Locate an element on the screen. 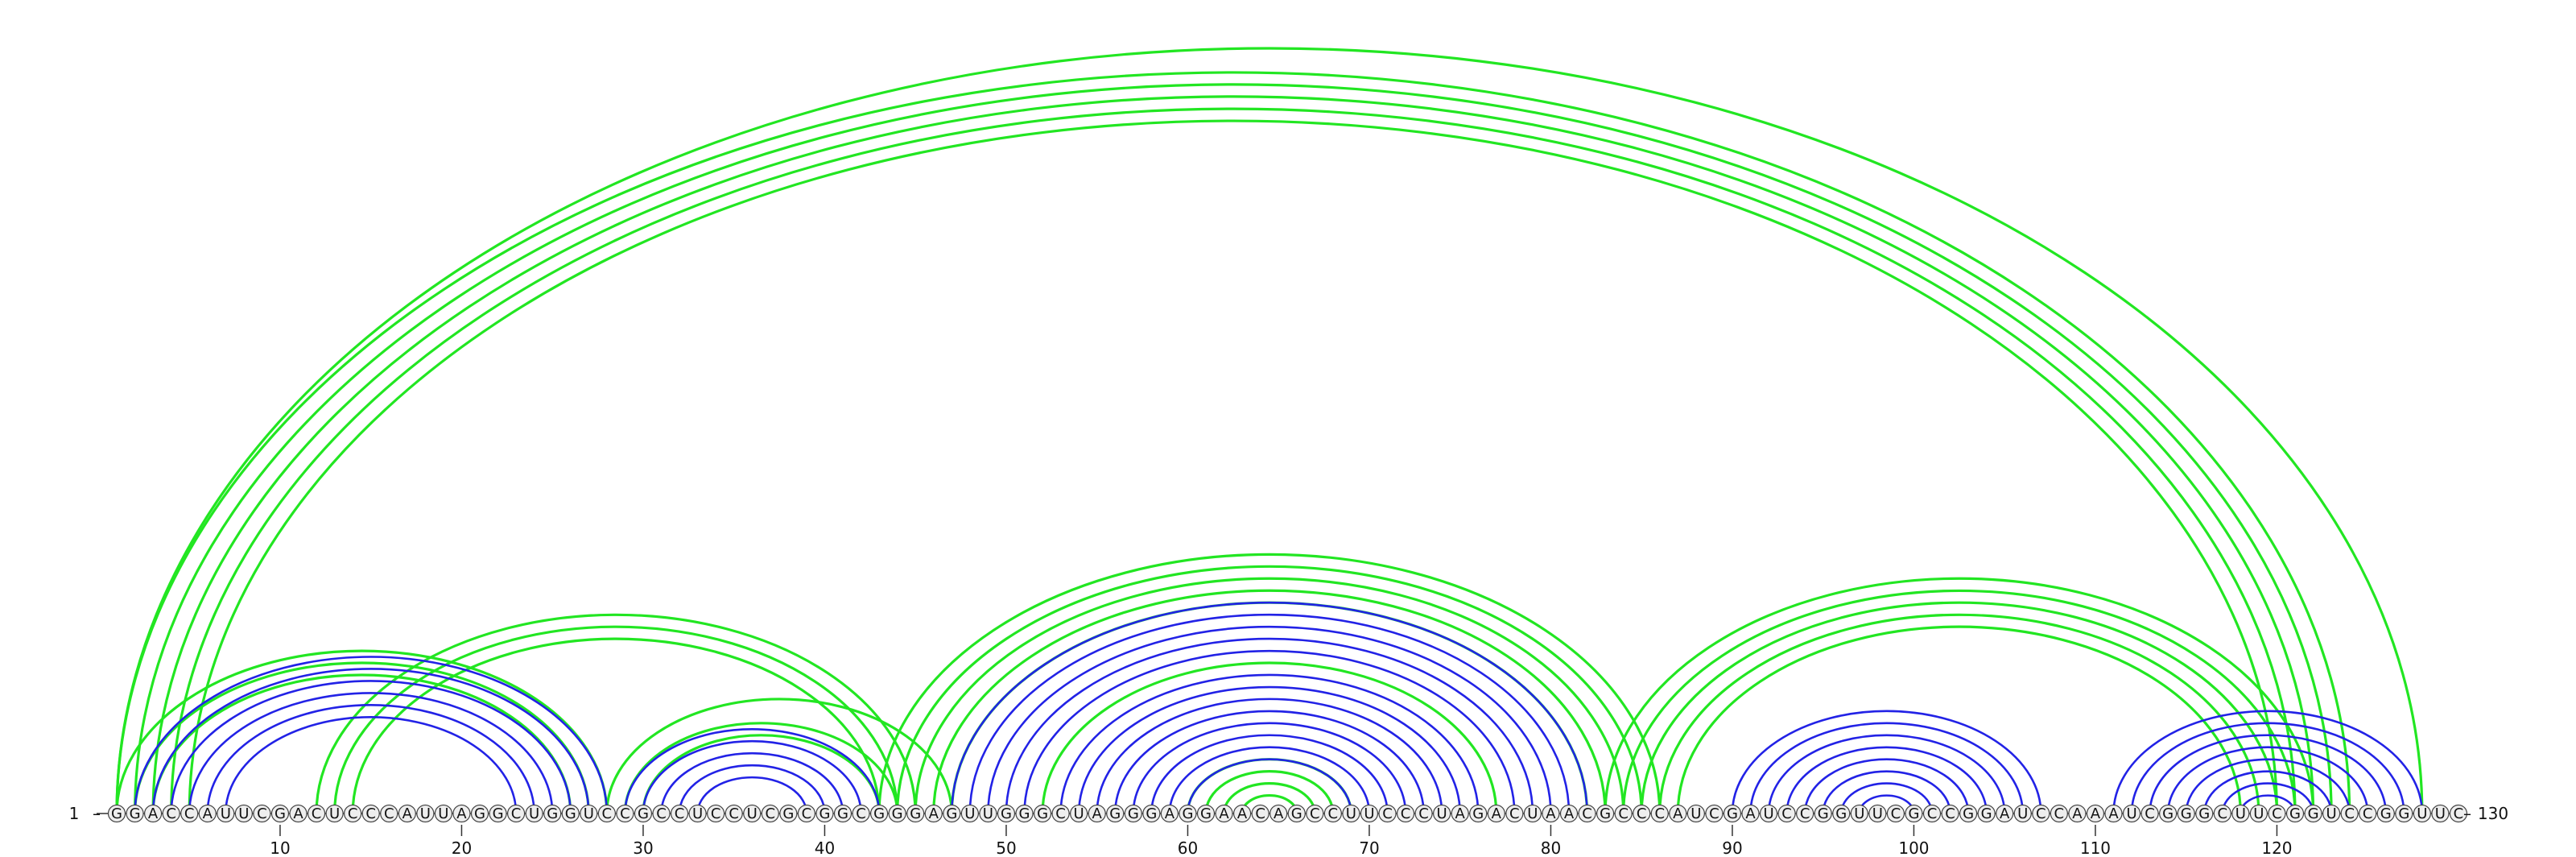 The width and height of the screenshot is (2576, 857). position-axis: 10 20 30 40 50 60 70 80 90 100 110 120 is located at coordinates (1281, 841).